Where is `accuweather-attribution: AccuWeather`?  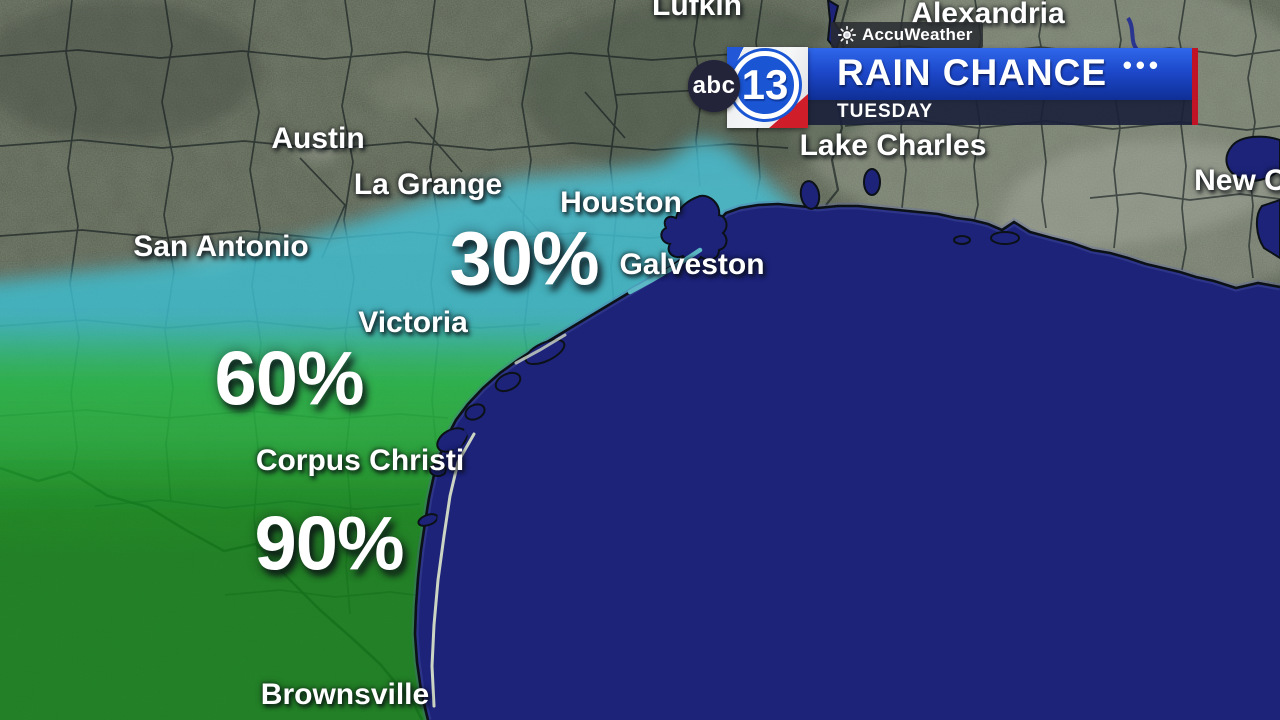
accuweather-attribution: AccuWeather is located at coordinates (907, 35).